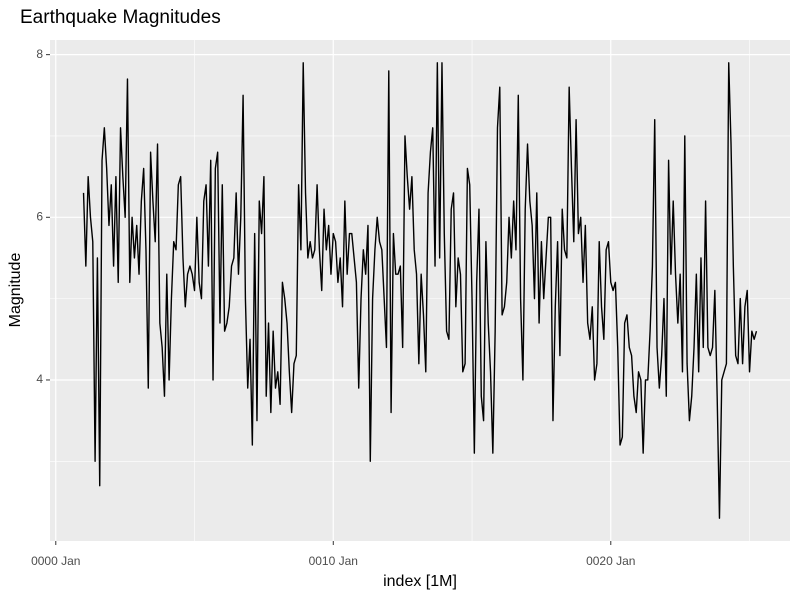 Image resolution: width=800 pixels, height=600 pixels. Describe the element at coordinates (610, 561) in the screenshot. I see `x-tick-label: 0020 Jan` at that location.